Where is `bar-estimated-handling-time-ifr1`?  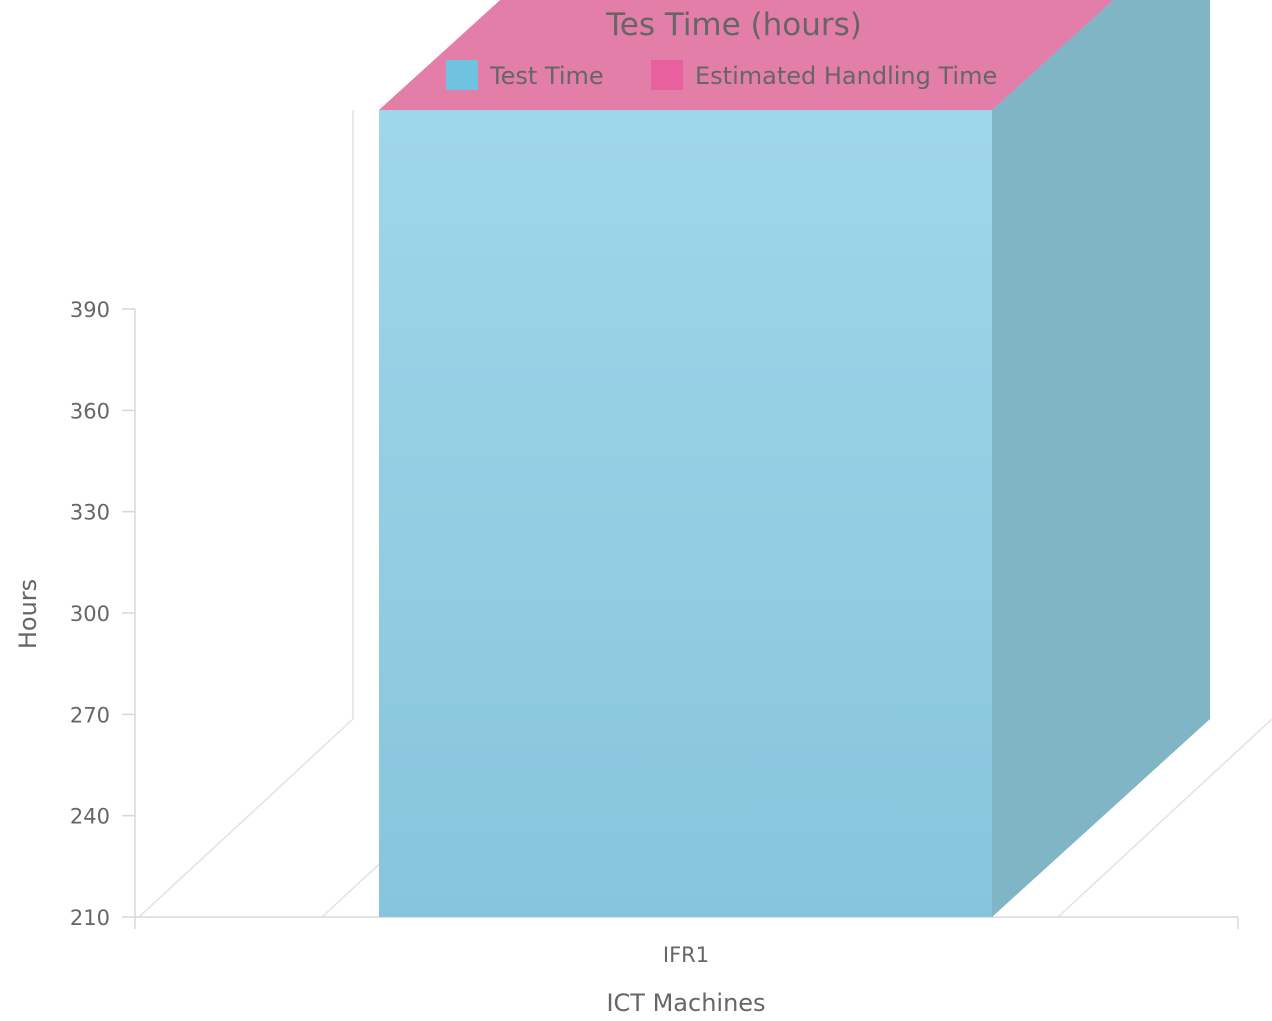
bar-estimated-handling-time-ifr1 is located at coordinates (746, 55).